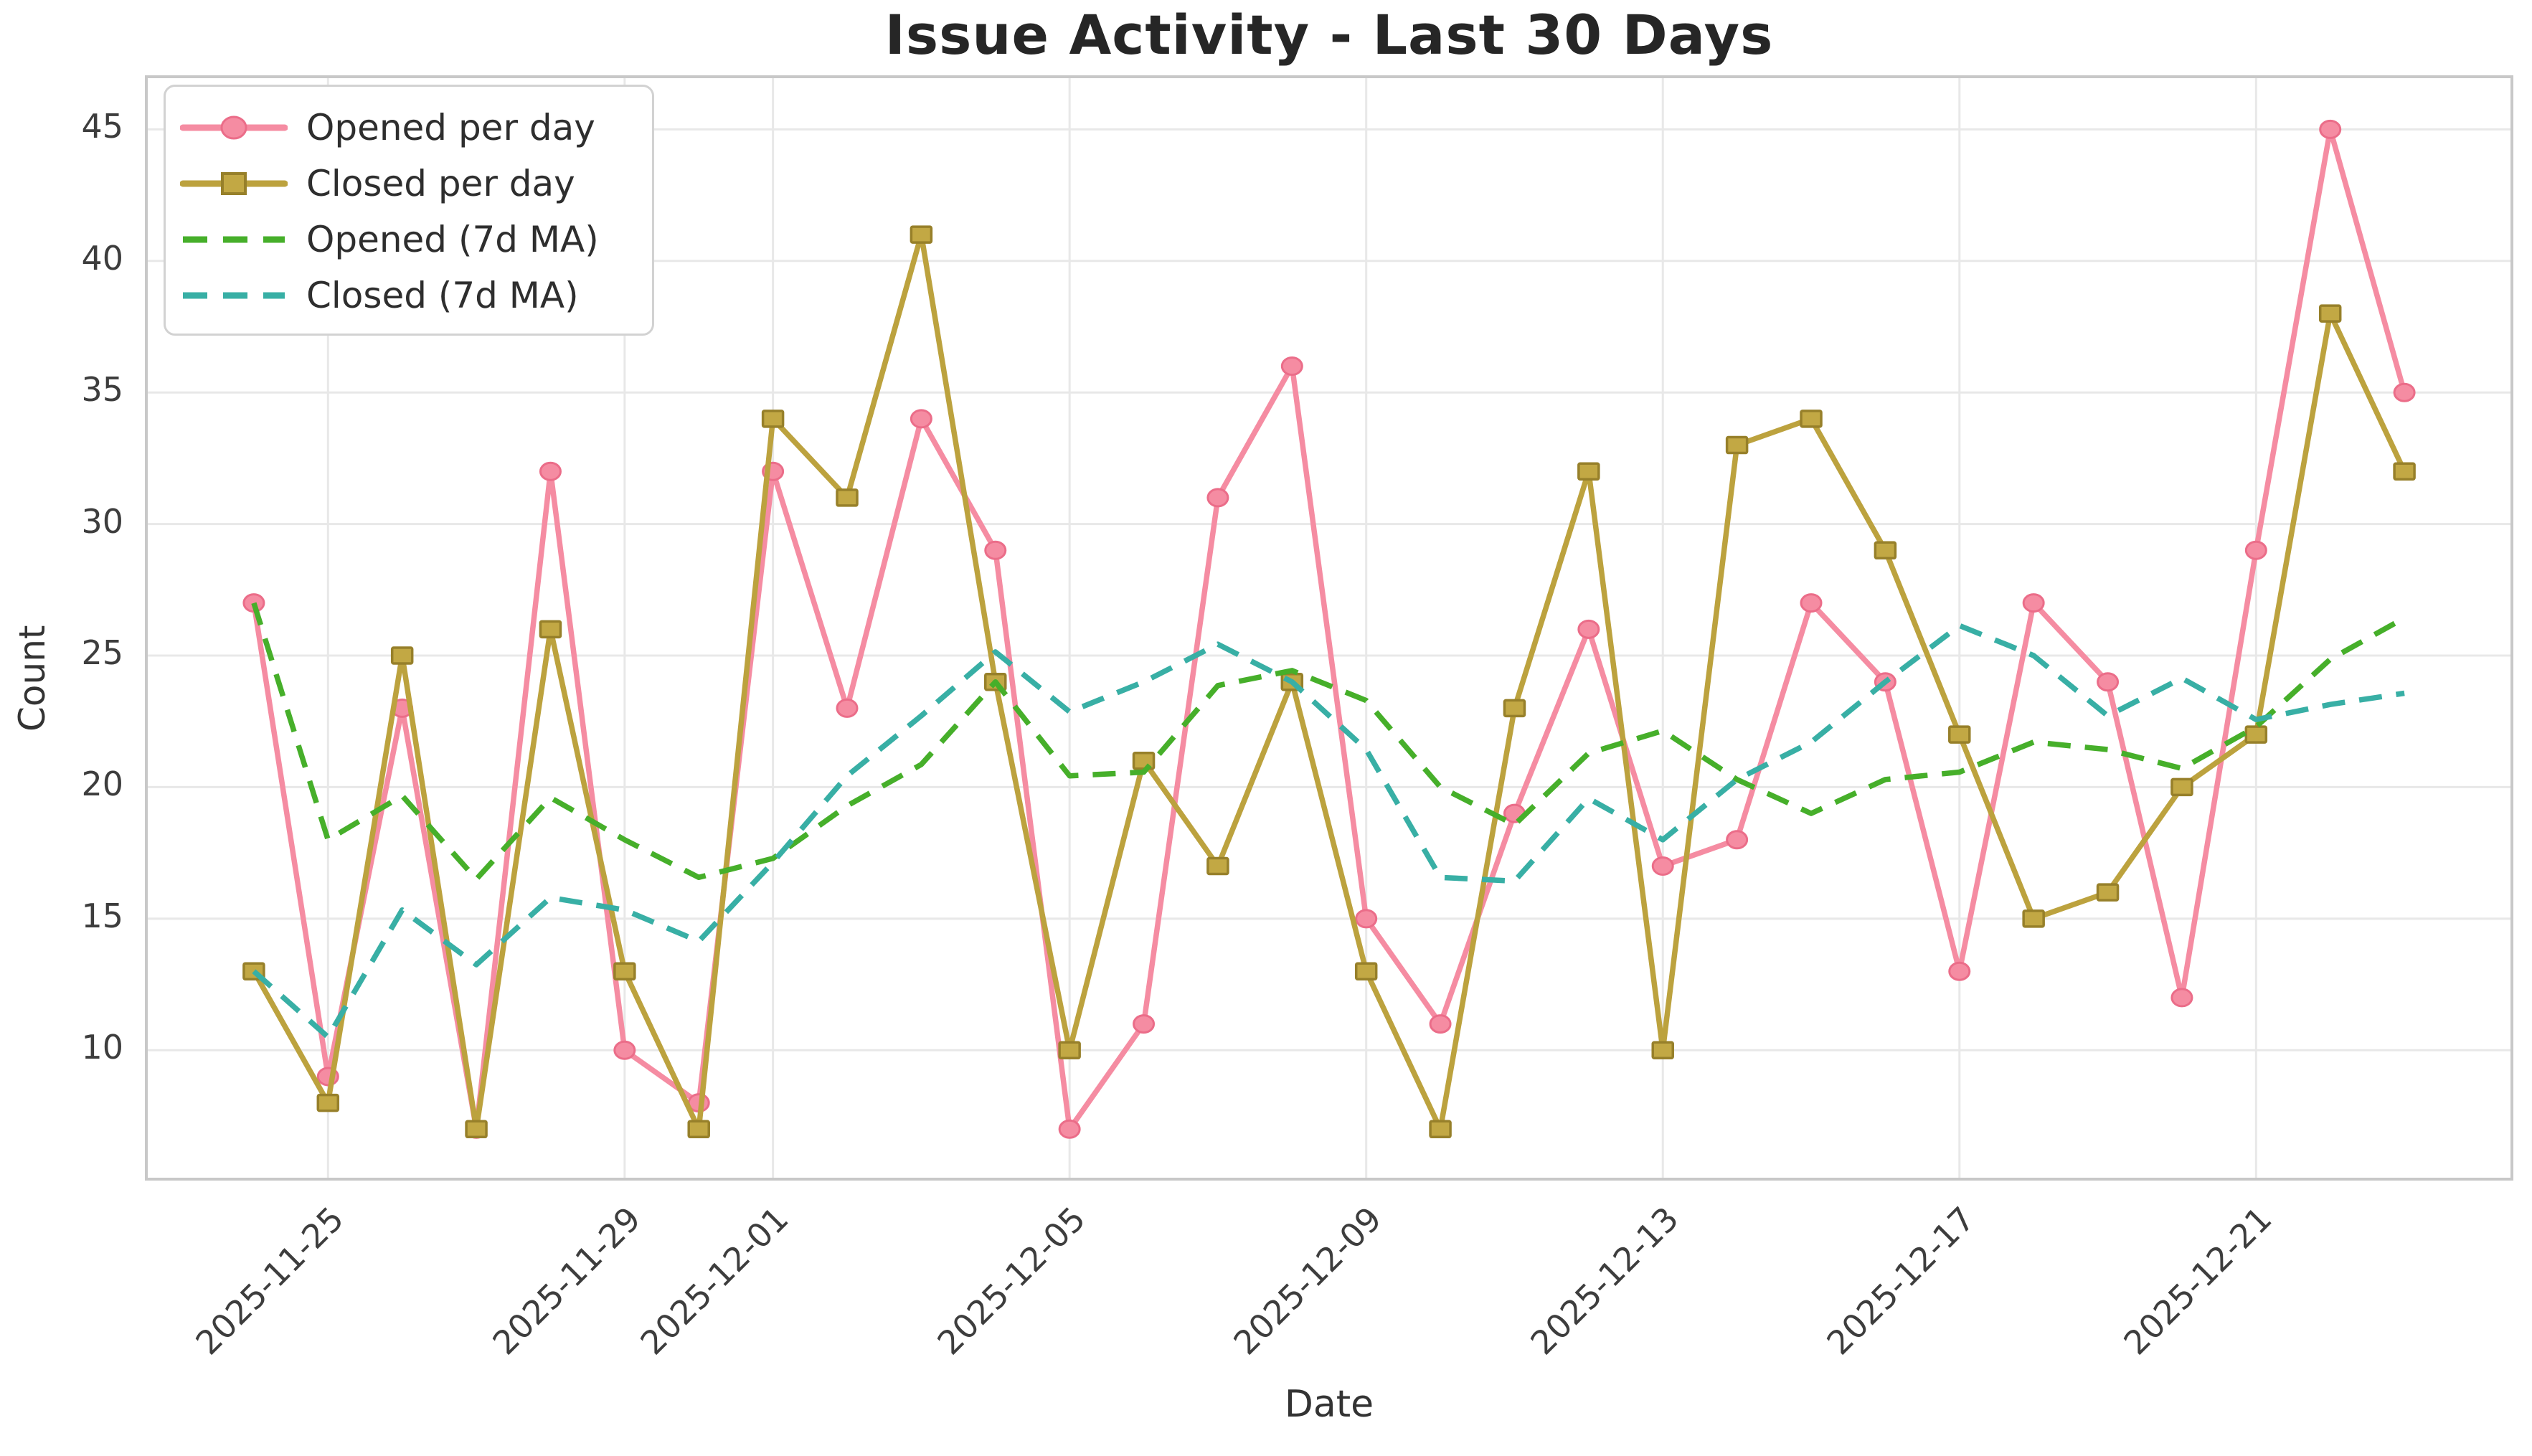  What do you see at coordinates (440, 183) in the screenshot?
I see `legend-label: Closed per day` at bounding box center [440, 183].